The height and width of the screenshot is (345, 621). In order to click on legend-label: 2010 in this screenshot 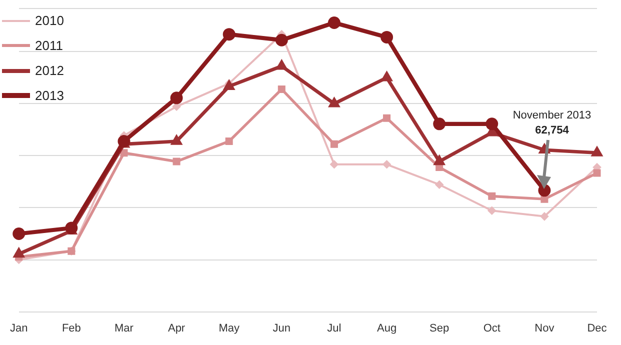, I will do `click(49, 20)`.